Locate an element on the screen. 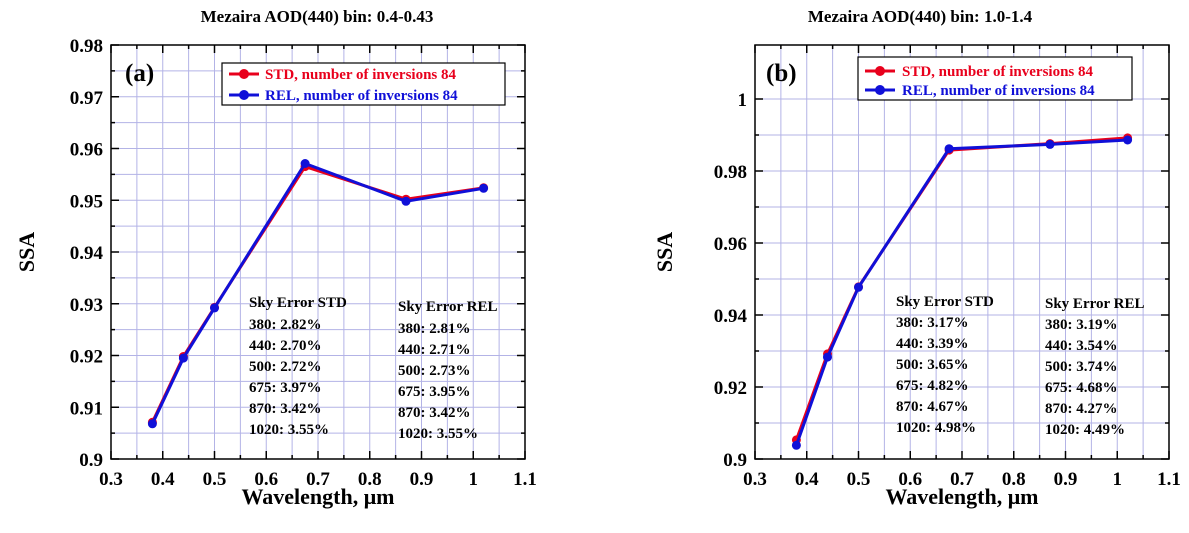 The image size is (1189, 533). y-tick-label: 1 is located at coordinates (743, 100).